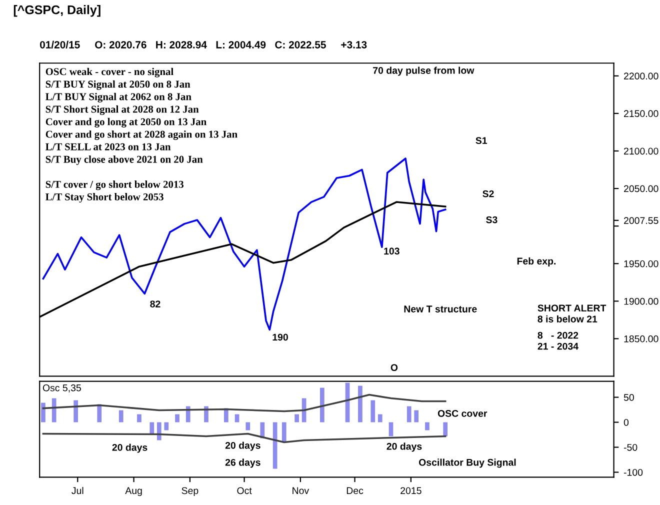 The height and width of the screenshot is (505, 660). I want to click on annotation: New T structure, so click(440, 309).